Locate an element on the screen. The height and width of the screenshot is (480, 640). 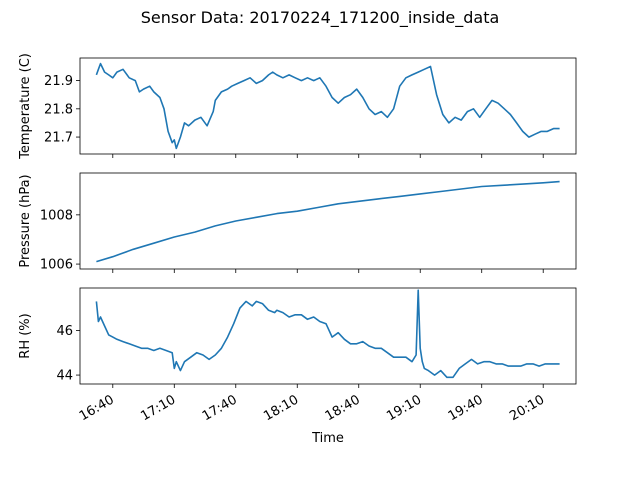
figure-title: Sensor Data: 20170224_171200_inside_data is located at coordinates (320, 18).